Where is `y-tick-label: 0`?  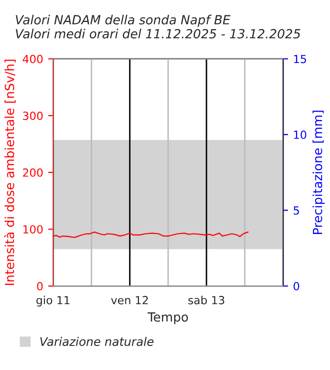
y-tick-label: 0 is located at coordinates (40, 286).